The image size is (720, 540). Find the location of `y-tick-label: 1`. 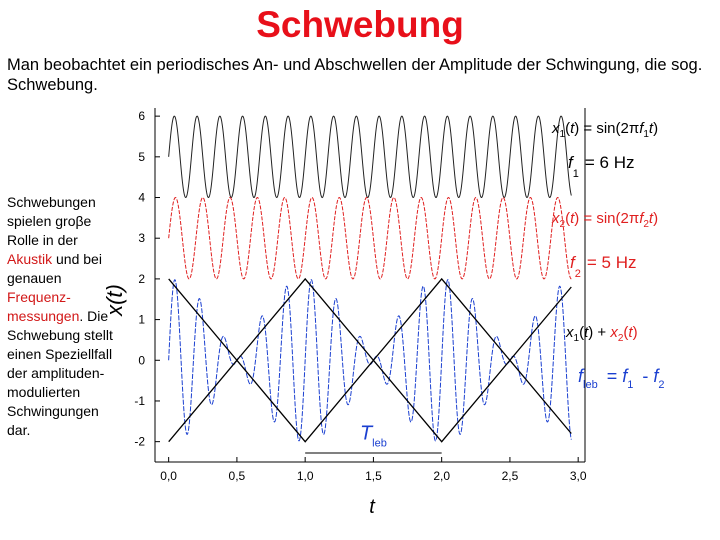

y-tick-label: 1 is located at coordinates (141, 320).